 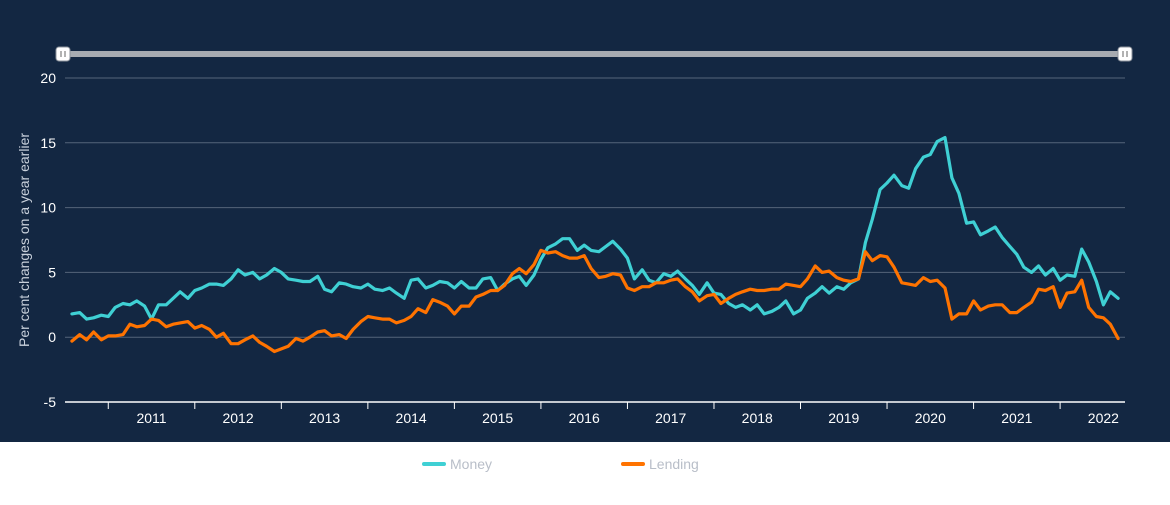 What do you see at coordinates (48, 78) in the screenshot?
I see `y-tick-label: 20` at bounding box center [48, 78].